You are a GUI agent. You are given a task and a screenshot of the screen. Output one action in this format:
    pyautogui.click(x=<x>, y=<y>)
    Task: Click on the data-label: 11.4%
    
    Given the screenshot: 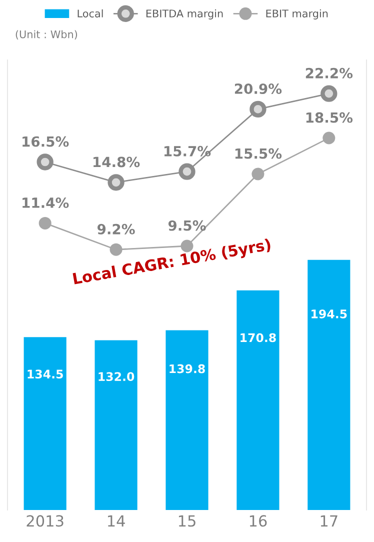 What is the action you would take?
    pyautogui.click(x=45, y=203)
    